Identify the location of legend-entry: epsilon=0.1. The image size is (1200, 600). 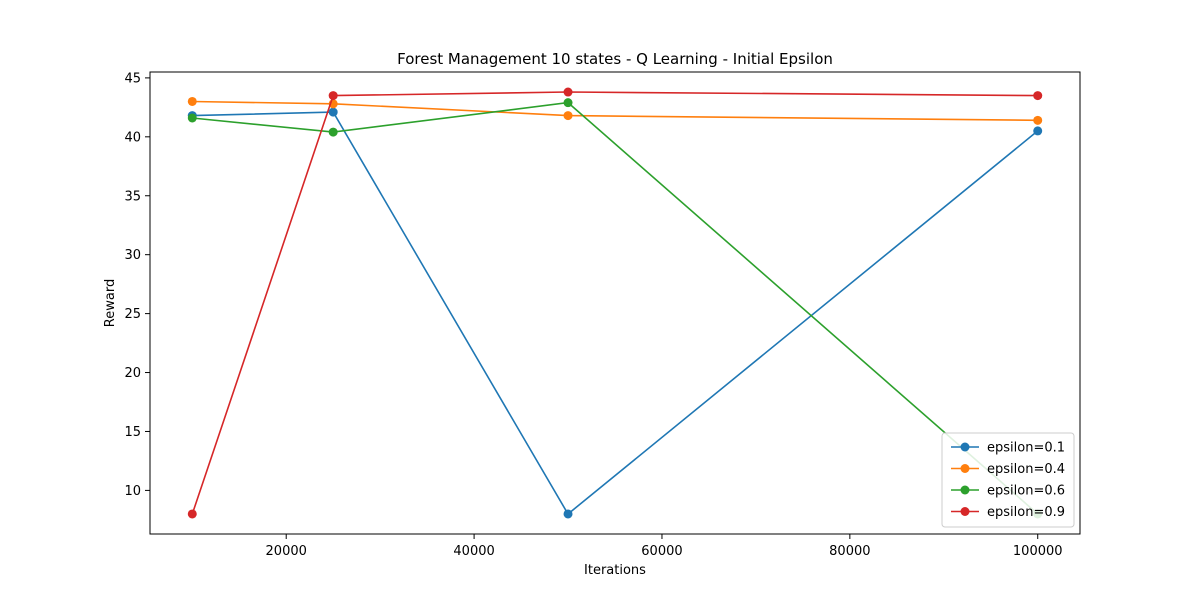
(1008, 448).